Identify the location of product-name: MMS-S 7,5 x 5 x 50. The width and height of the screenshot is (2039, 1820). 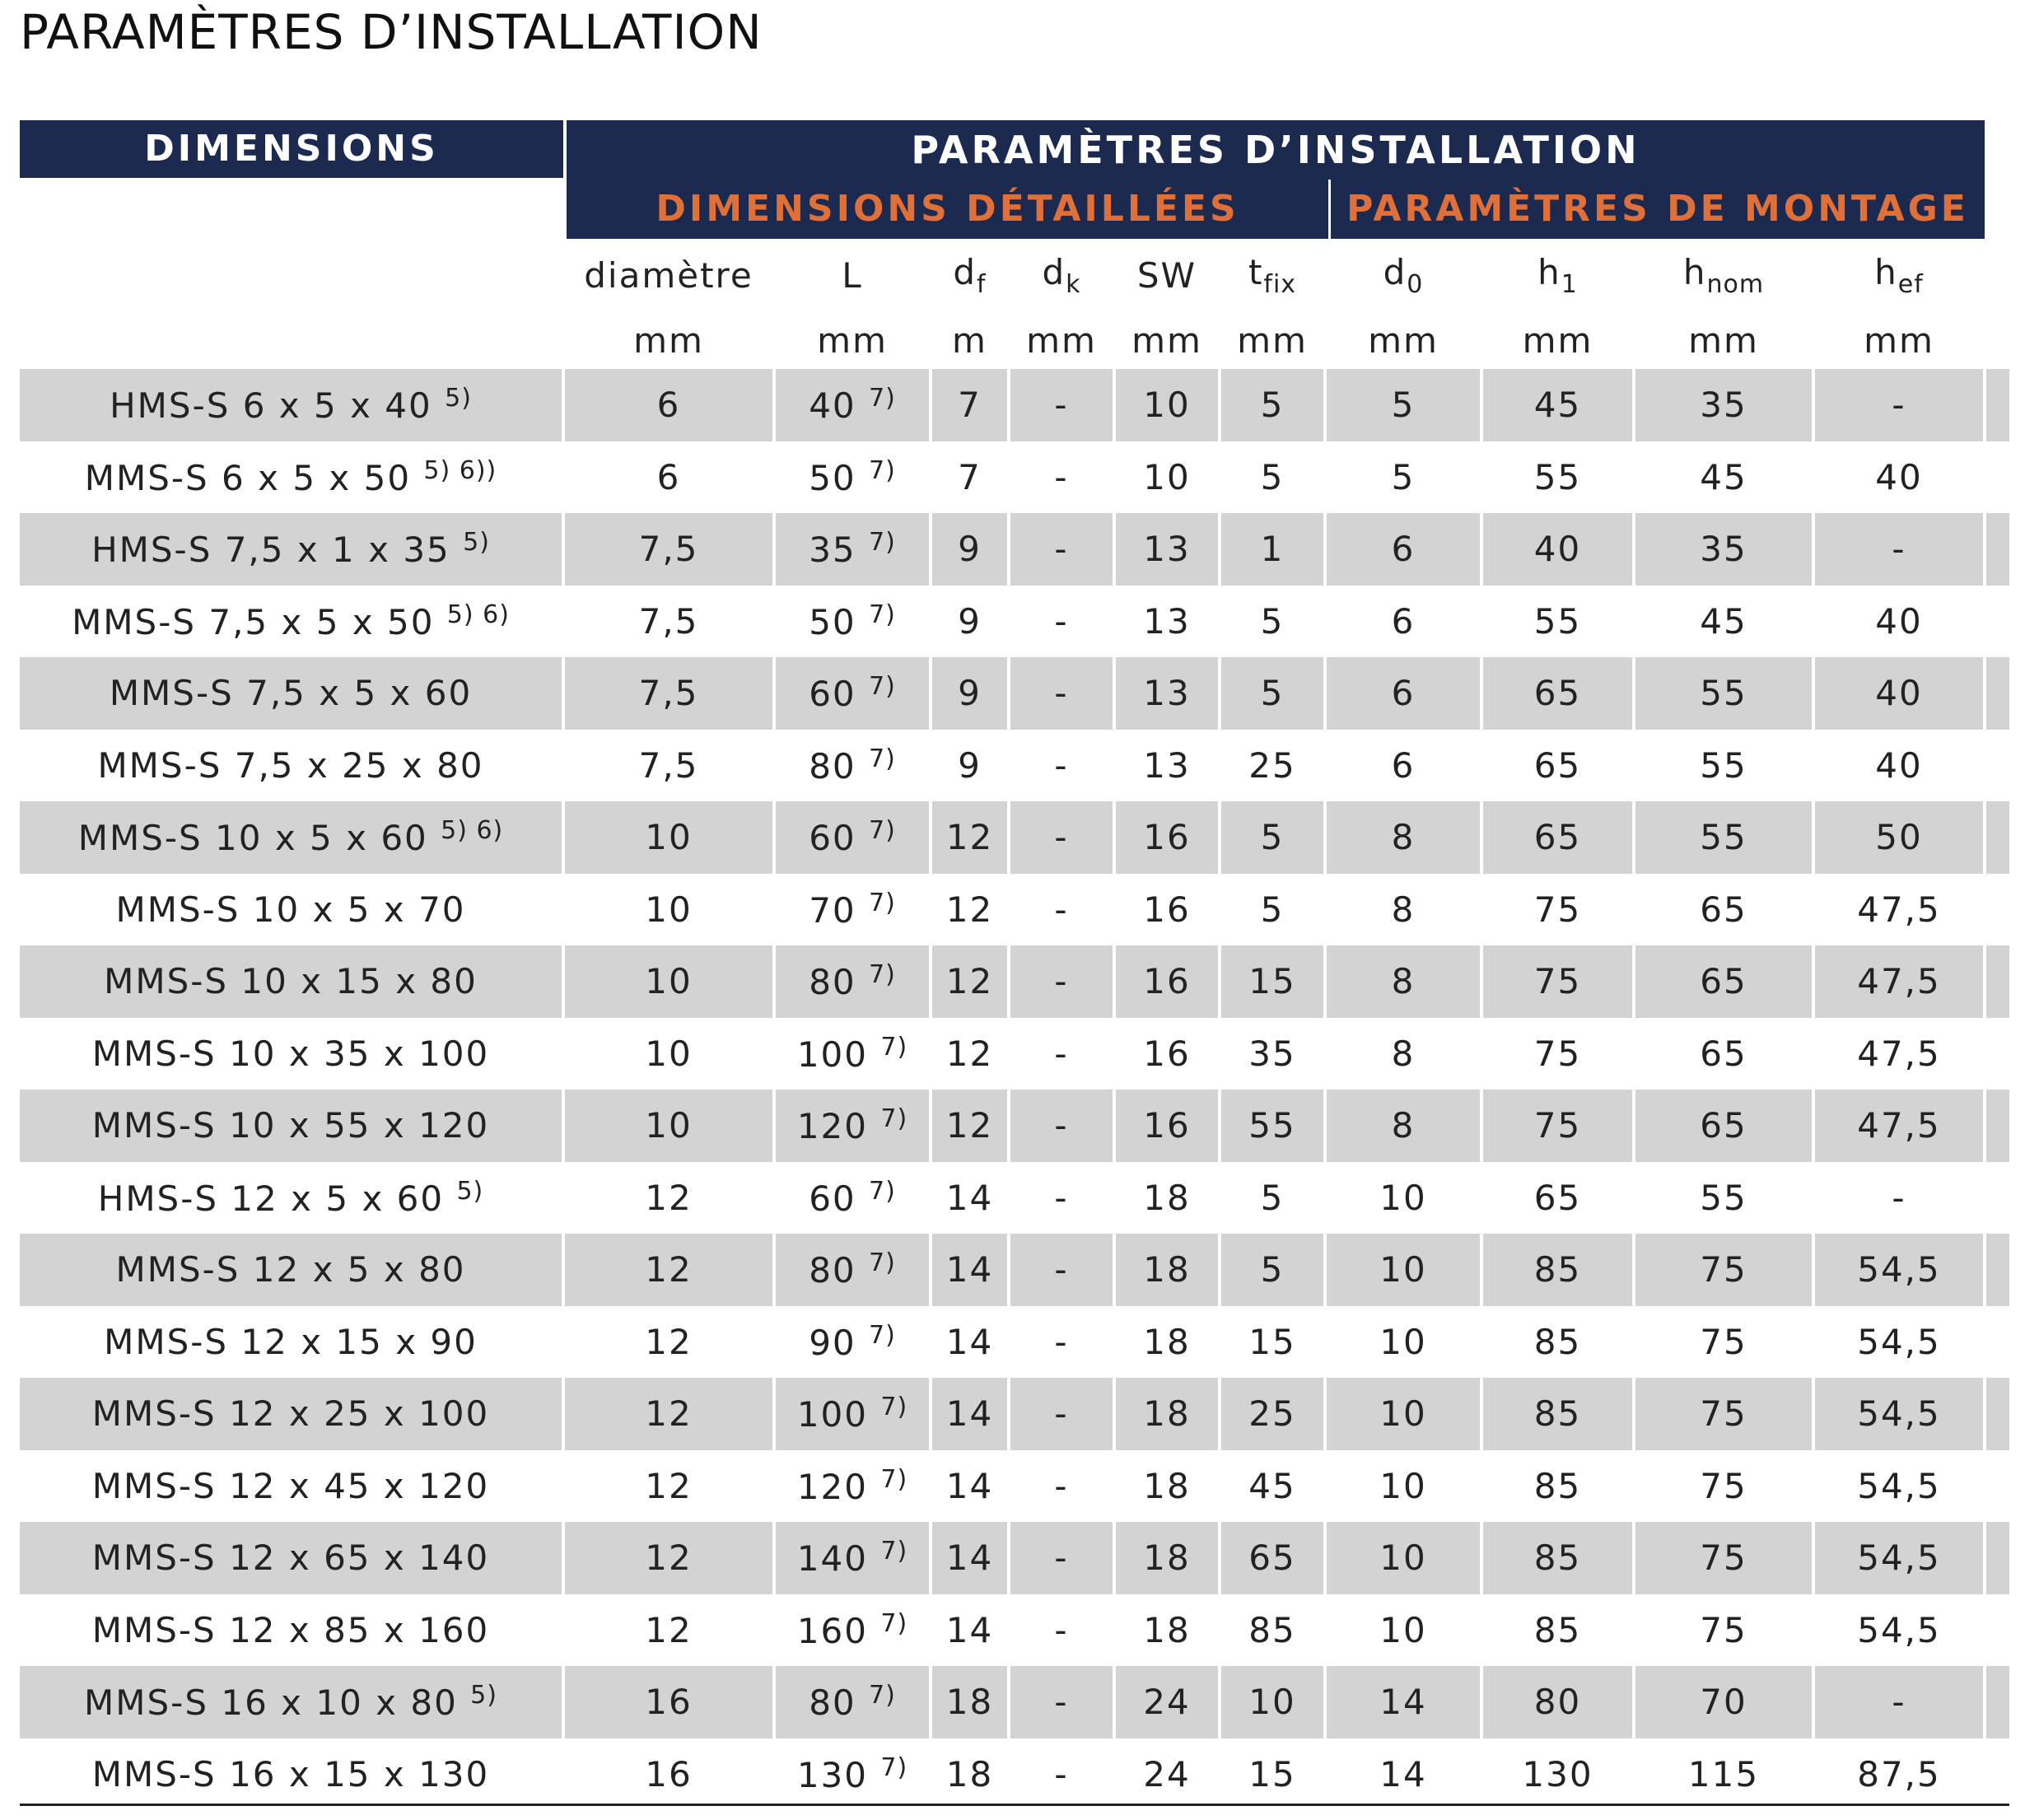
(254, 621).